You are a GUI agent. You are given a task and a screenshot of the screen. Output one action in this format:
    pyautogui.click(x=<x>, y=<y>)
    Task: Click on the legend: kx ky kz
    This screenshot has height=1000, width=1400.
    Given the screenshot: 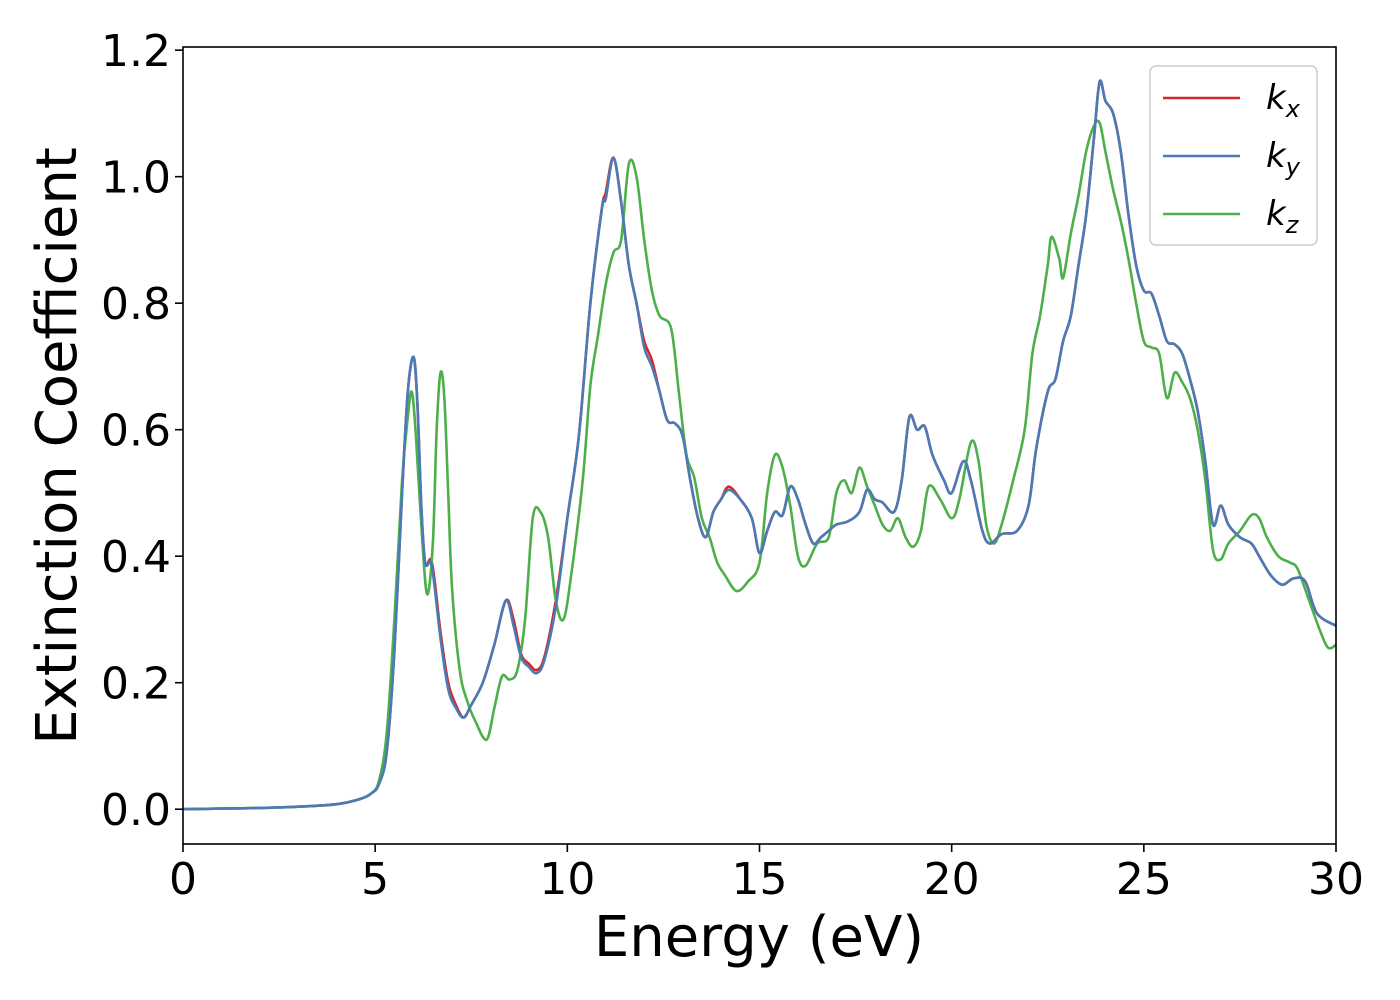 What is the action you would take?
    pyautogui.click(x=1233, y=155)
    